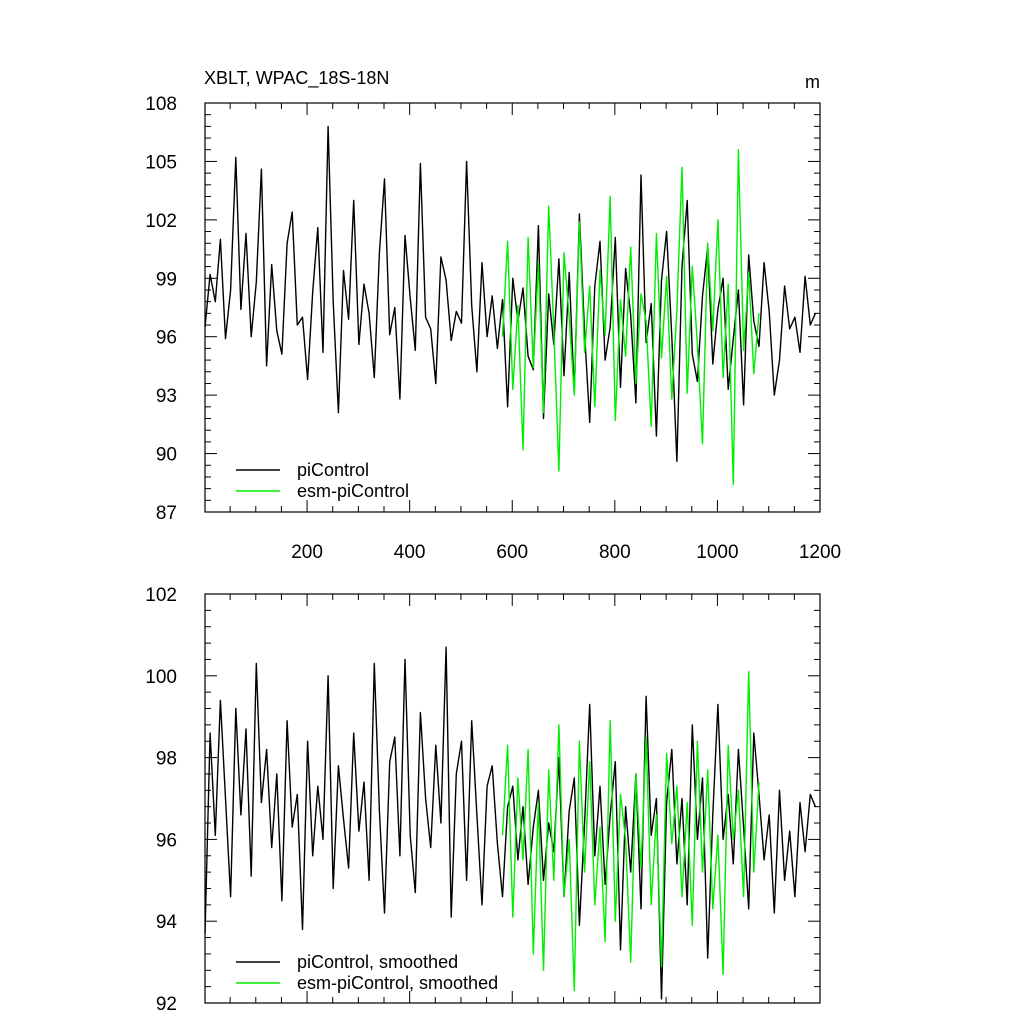 Image resolution: width=1024 pixels, height=1024 pixels. I want to click on y-tick-label: 100, so click(161, 677).